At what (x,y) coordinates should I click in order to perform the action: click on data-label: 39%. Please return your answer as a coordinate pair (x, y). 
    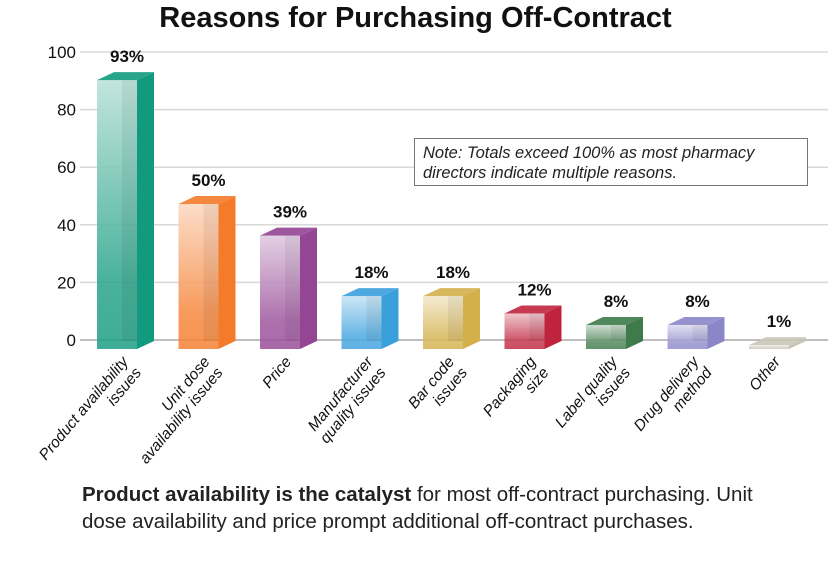
    Looking at the image, I should click on (290, 212).